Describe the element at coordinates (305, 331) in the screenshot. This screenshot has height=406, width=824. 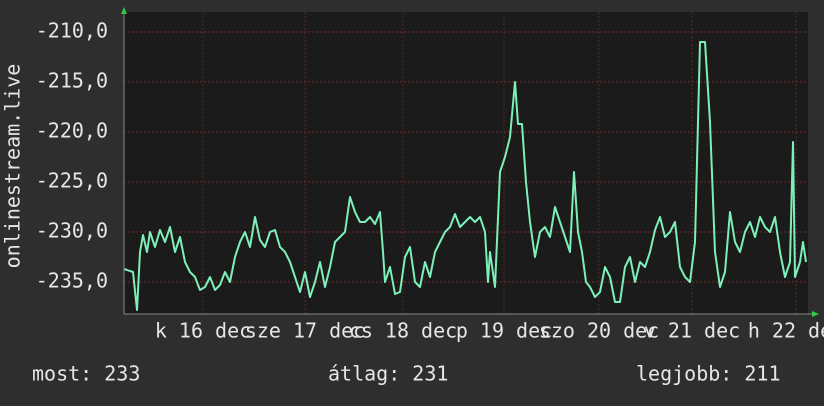
I see `x-tick-label: sze 17 dec` at that location.